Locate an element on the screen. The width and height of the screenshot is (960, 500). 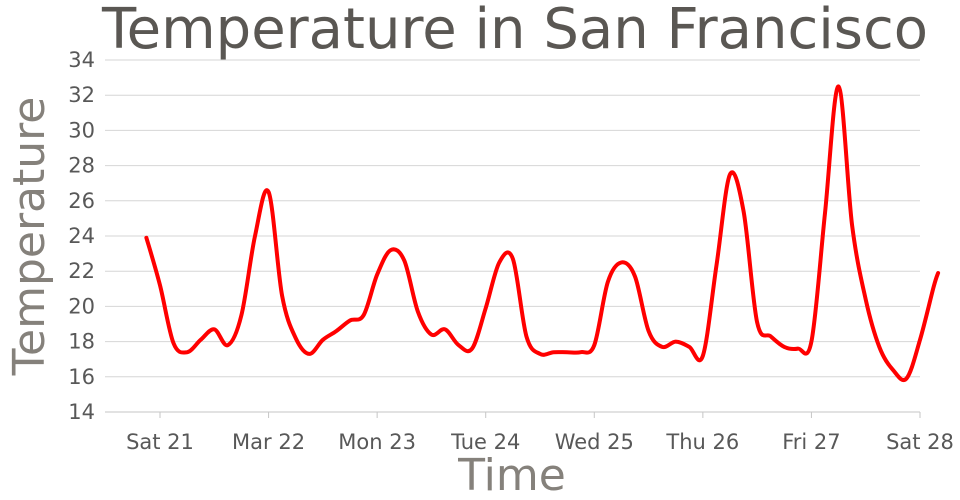
x-tick-label: Mar 22 is located at coordinates (268, 442).